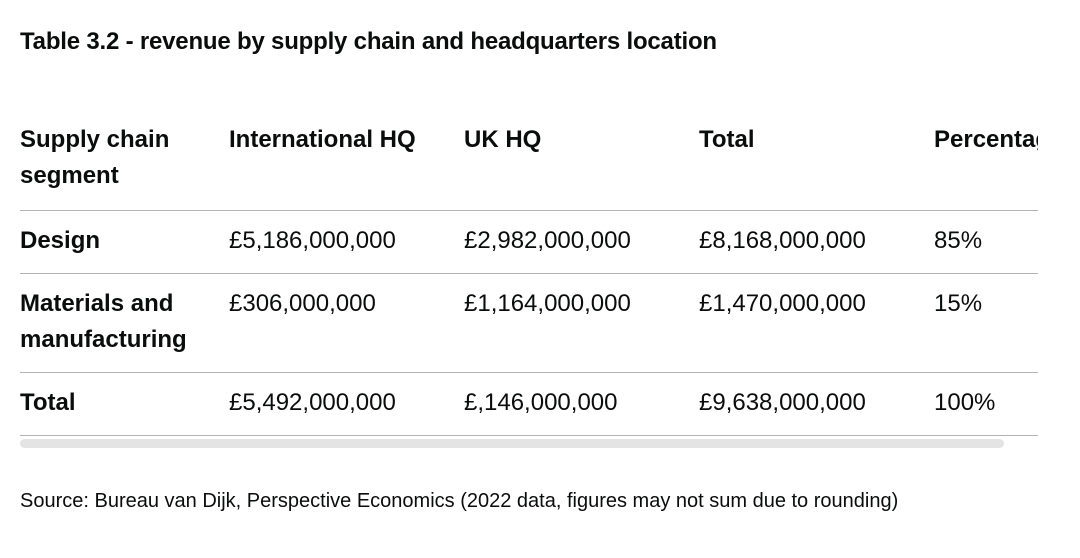 This screenshot has height=558, width=1080. Describe the element at coordinates (986, 139) in the screenshot. I see `header-label: Percentage` at that location.